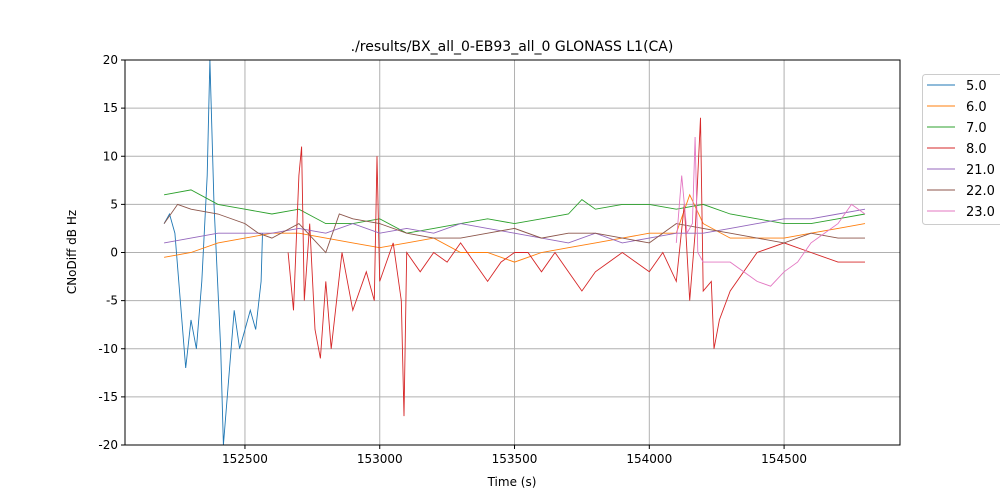  What do you see at coordinates (380, 459) in the screenshot?
I see `x-tick-label: 153000` at bounding box center [380, 459].